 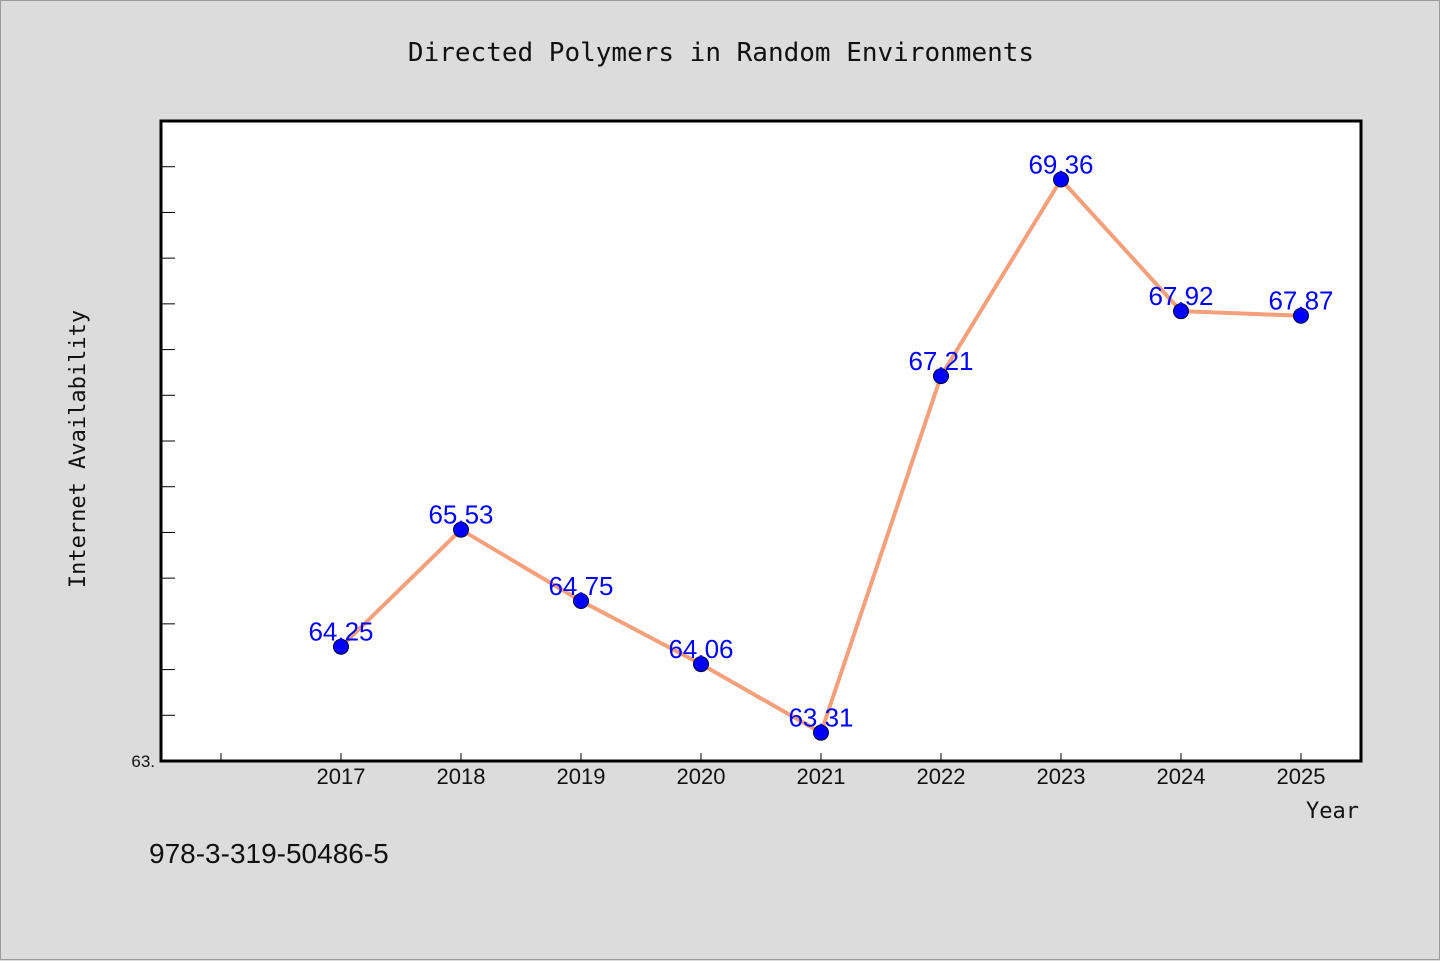 I want to click on data-label: 67.21, so click(x=940, y=361).